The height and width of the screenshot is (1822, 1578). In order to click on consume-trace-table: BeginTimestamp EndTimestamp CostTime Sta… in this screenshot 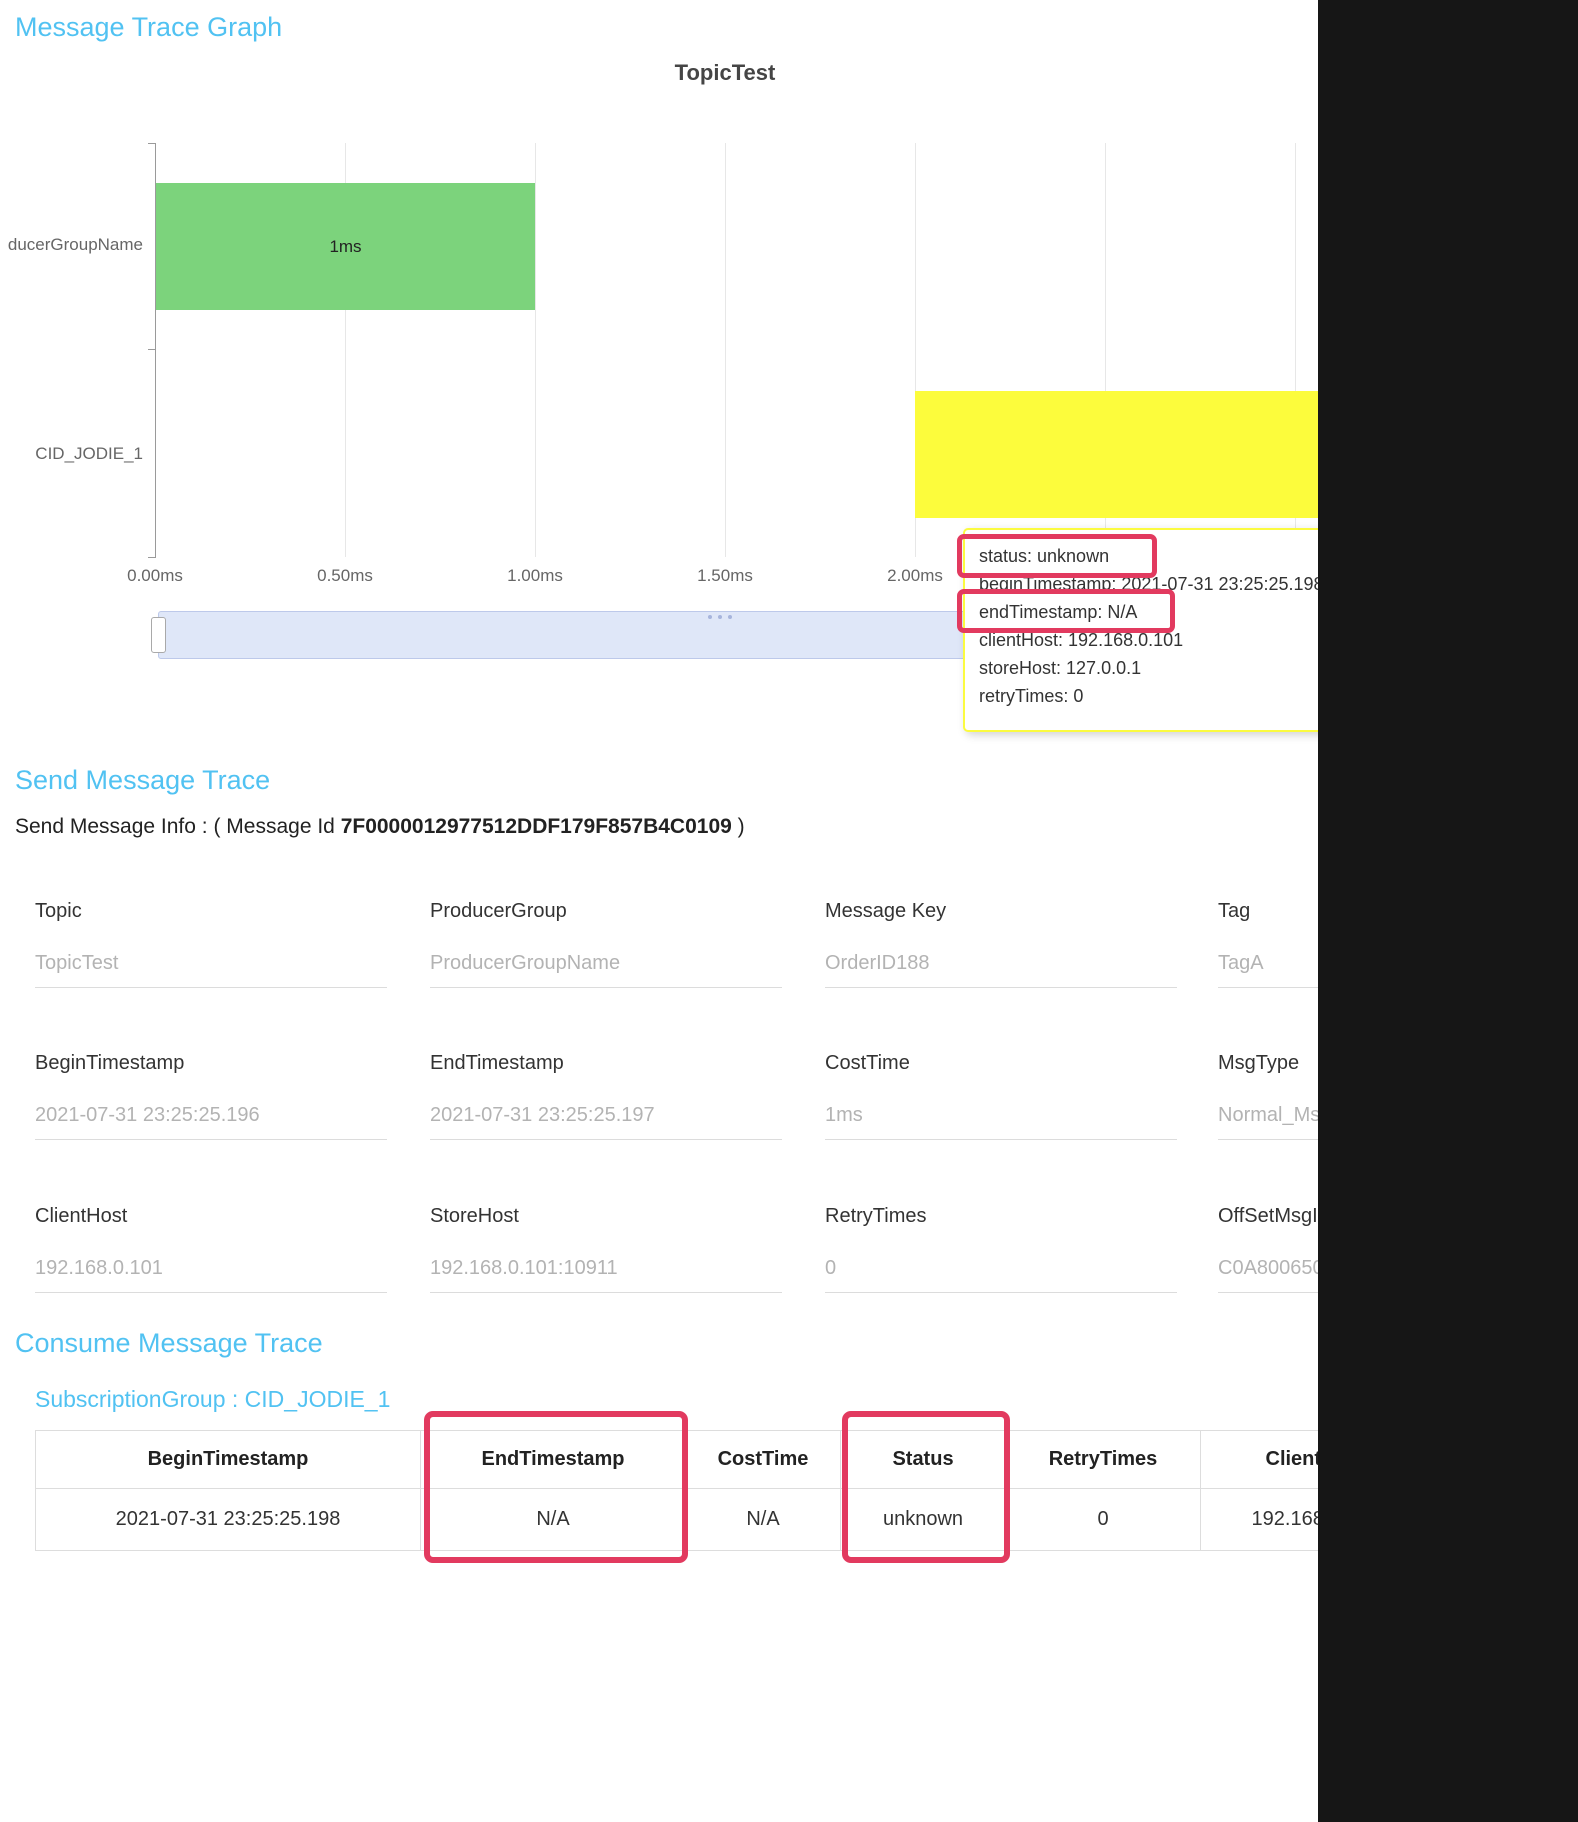, I will do `click(733, 1490)`.